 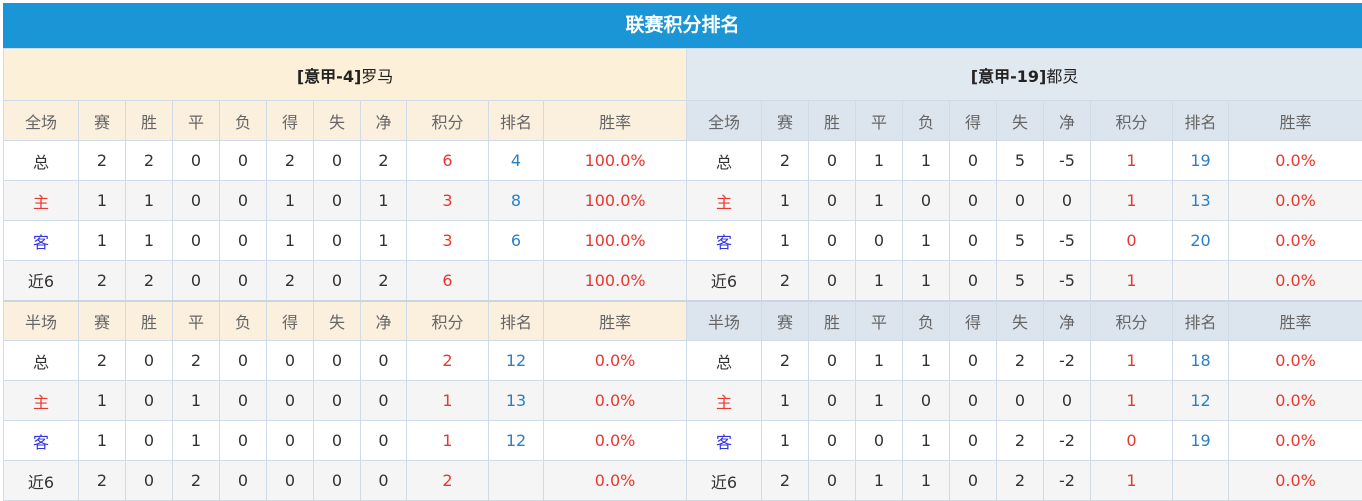 I want to click on cell-win-rate: 100.0%, so click(x=615, y=281).